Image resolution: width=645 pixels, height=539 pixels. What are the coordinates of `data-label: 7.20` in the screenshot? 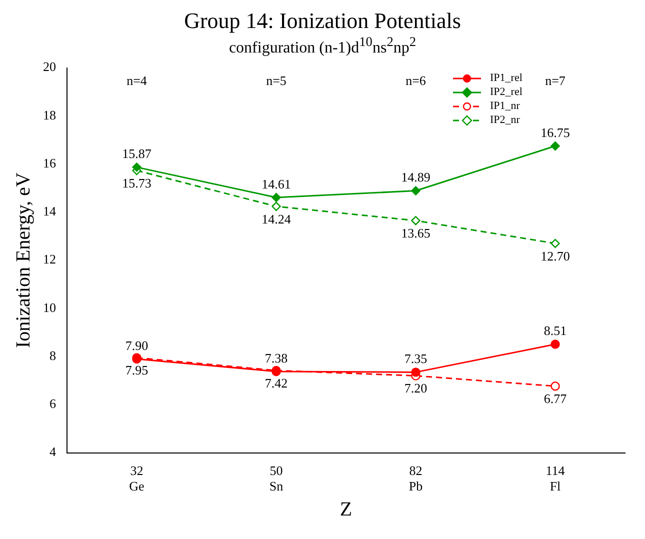 It's located at (416, 388).